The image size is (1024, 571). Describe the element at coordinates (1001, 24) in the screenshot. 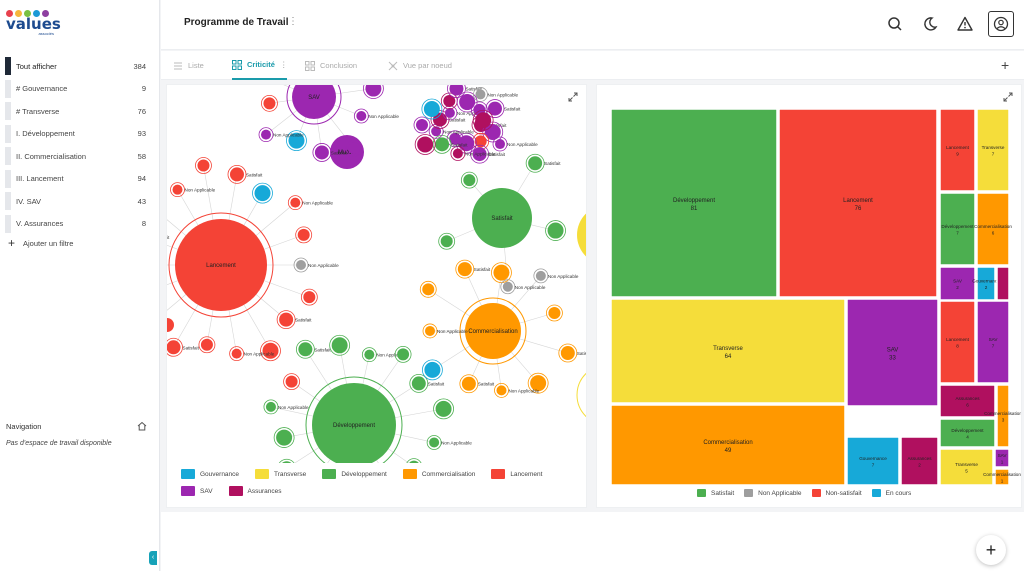

I see `user-account-button` at that location.